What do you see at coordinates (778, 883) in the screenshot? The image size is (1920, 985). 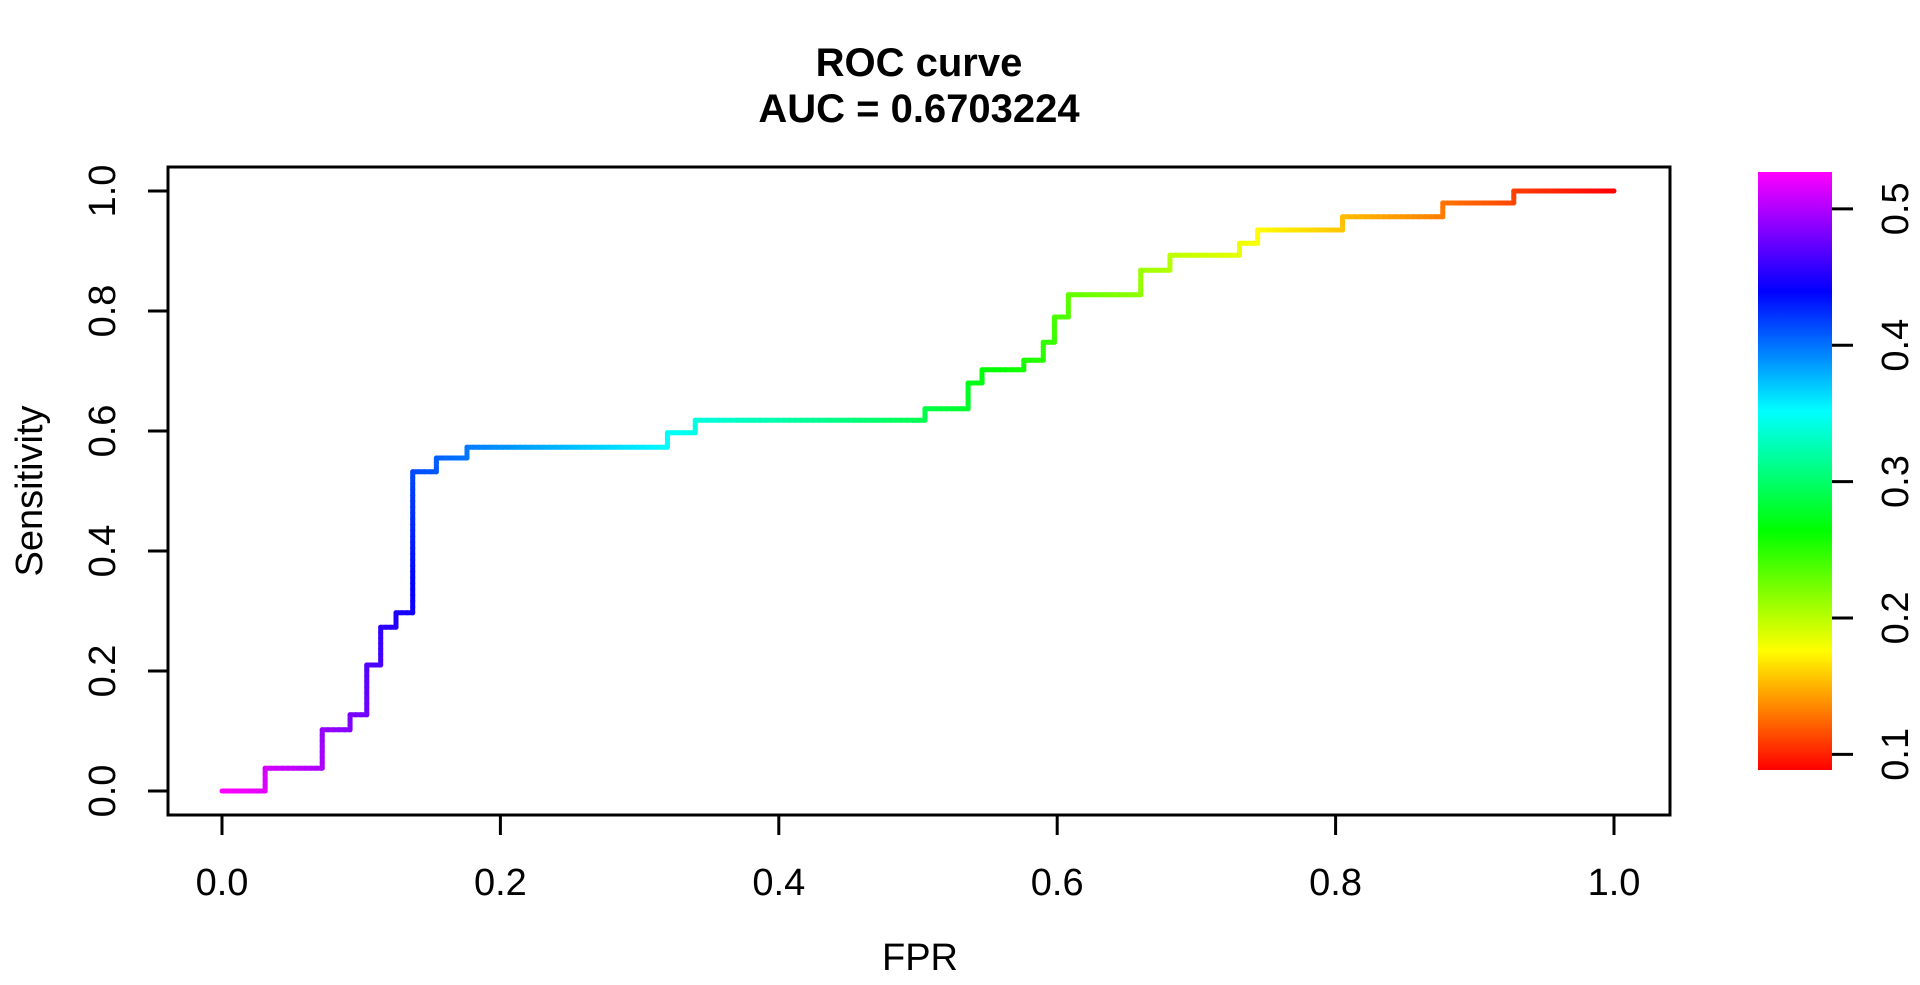 I see `x-tick-label: 0.4` at bounding box center [778, 883].